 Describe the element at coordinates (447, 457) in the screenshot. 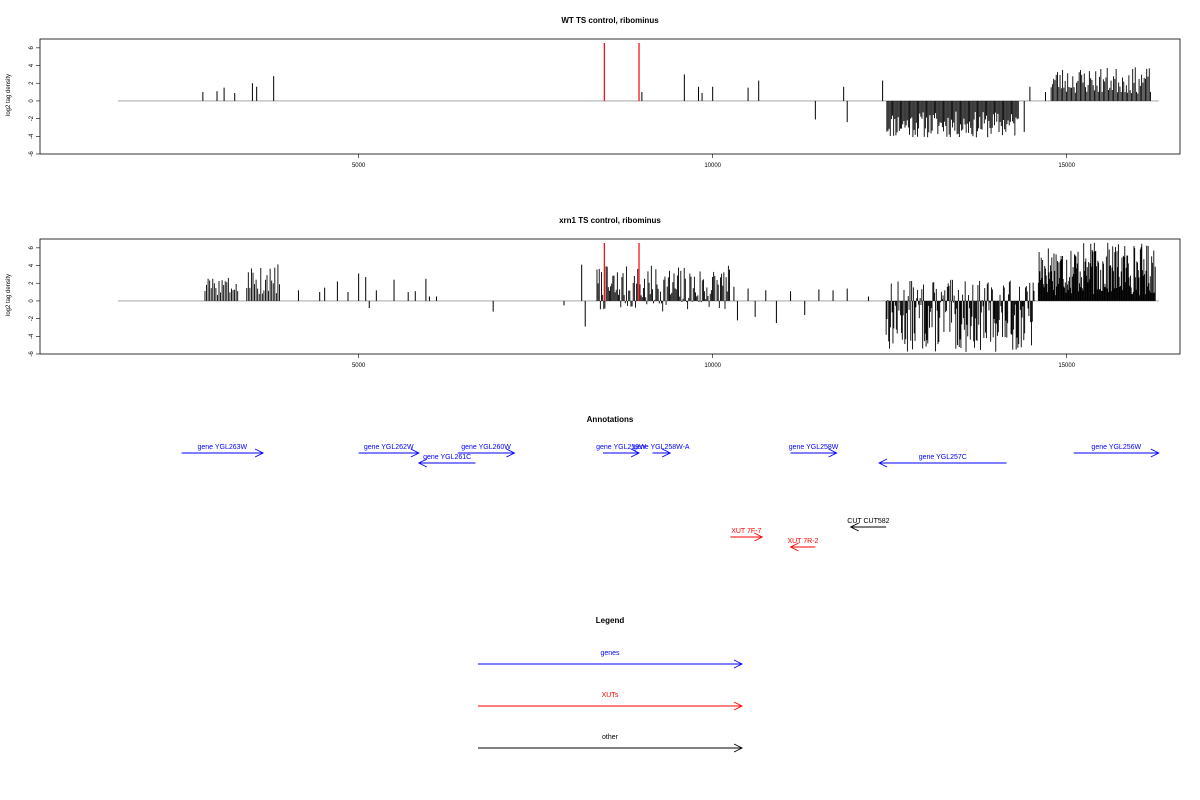

I see `annotation-label: gene YGL261C` at that location.